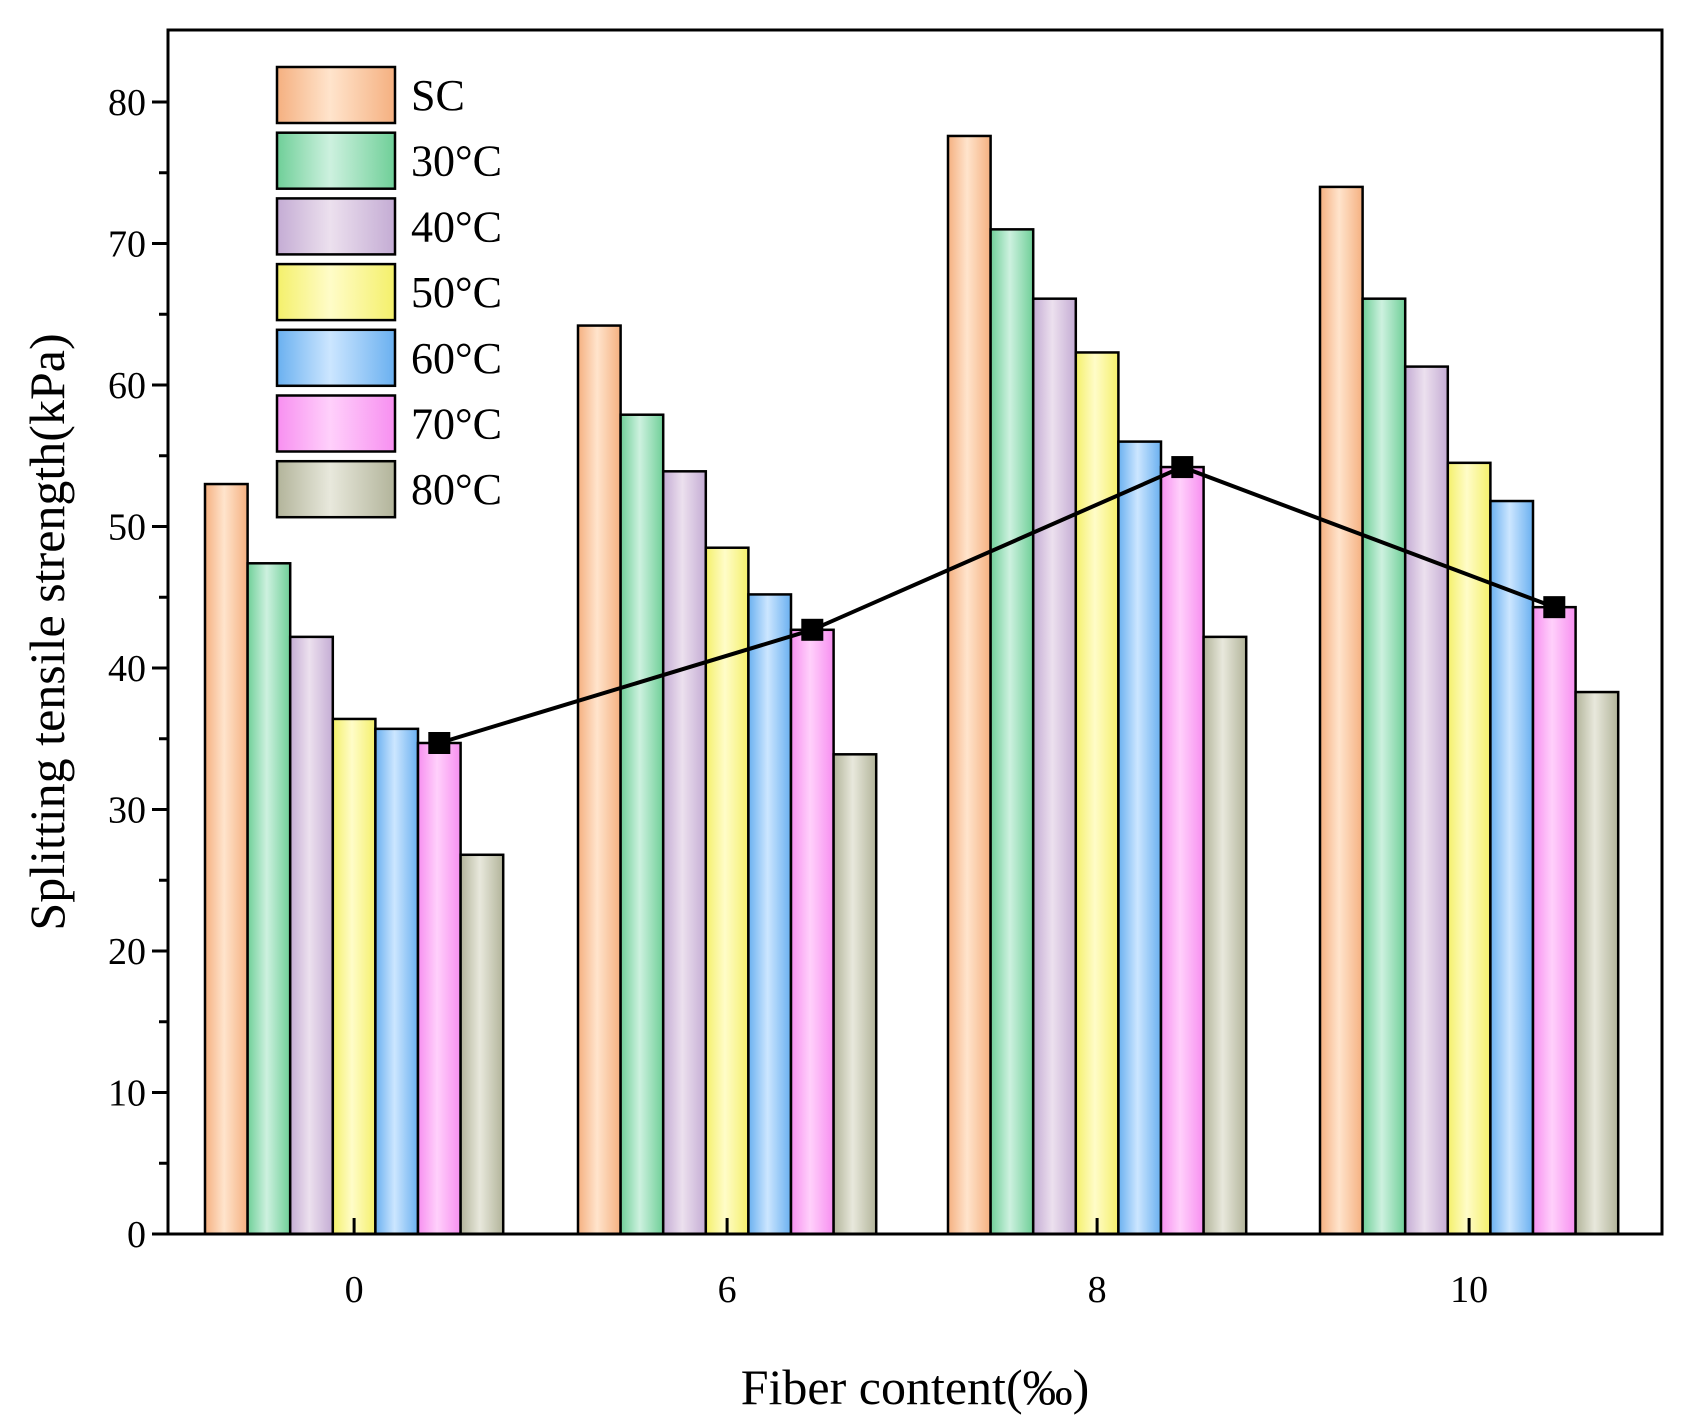 Image resolution: width=1688 pixels, height=1426 pixels. What do you see at coordinates (136, 1235) in the screenshot?
I see `y-tick-label: 0` at bounding box center [136, 1235].